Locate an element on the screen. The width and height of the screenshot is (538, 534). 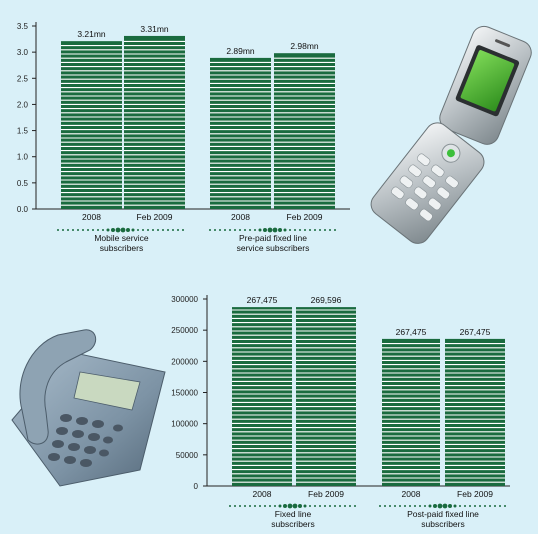
y-tick-label: 3.5 is located at coordinates (23, 26).